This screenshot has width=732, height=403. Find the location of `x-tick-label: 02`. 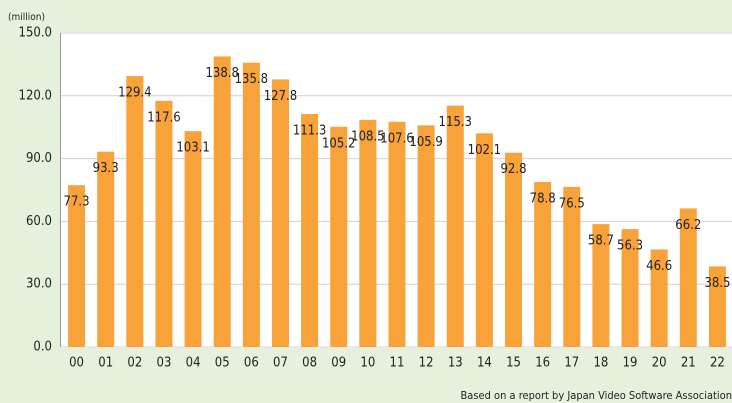

x-tick-label: 02 is located at coordinates (134, 363).